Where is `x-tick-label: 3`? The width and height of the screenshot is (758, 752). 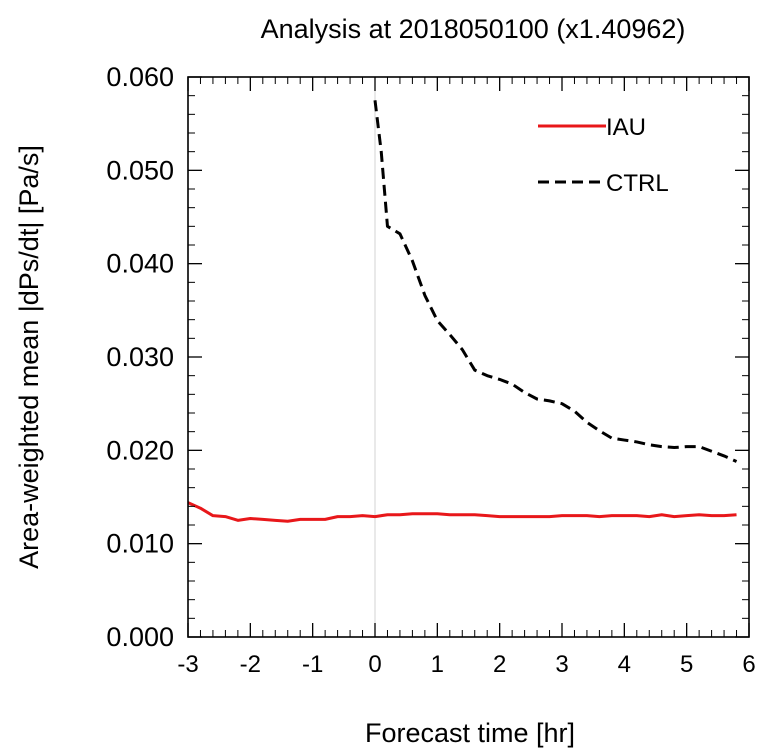 x-tick-label: 3 is located at coordinates (561, 664).